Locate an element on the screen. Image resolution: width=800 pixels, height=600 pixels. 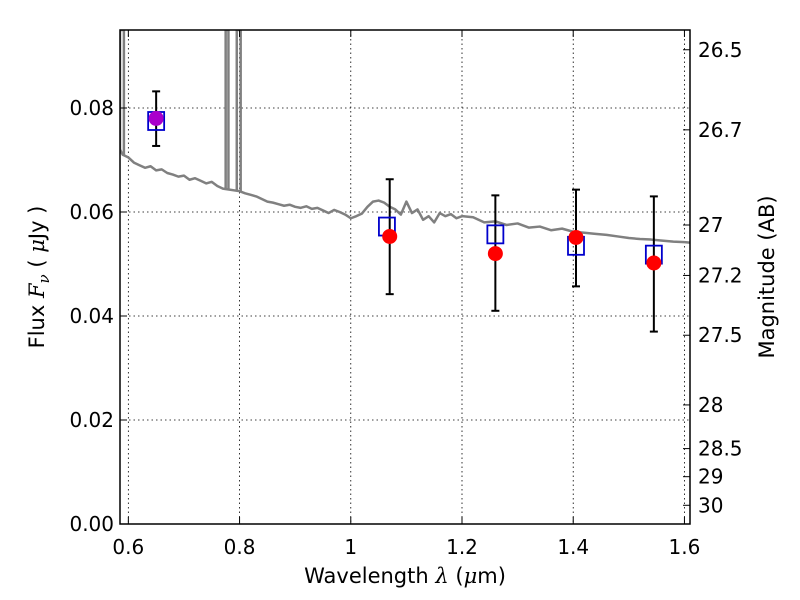
y-axis-label: Flux Fν ( μJy ) is located at coordinates (39, 277).